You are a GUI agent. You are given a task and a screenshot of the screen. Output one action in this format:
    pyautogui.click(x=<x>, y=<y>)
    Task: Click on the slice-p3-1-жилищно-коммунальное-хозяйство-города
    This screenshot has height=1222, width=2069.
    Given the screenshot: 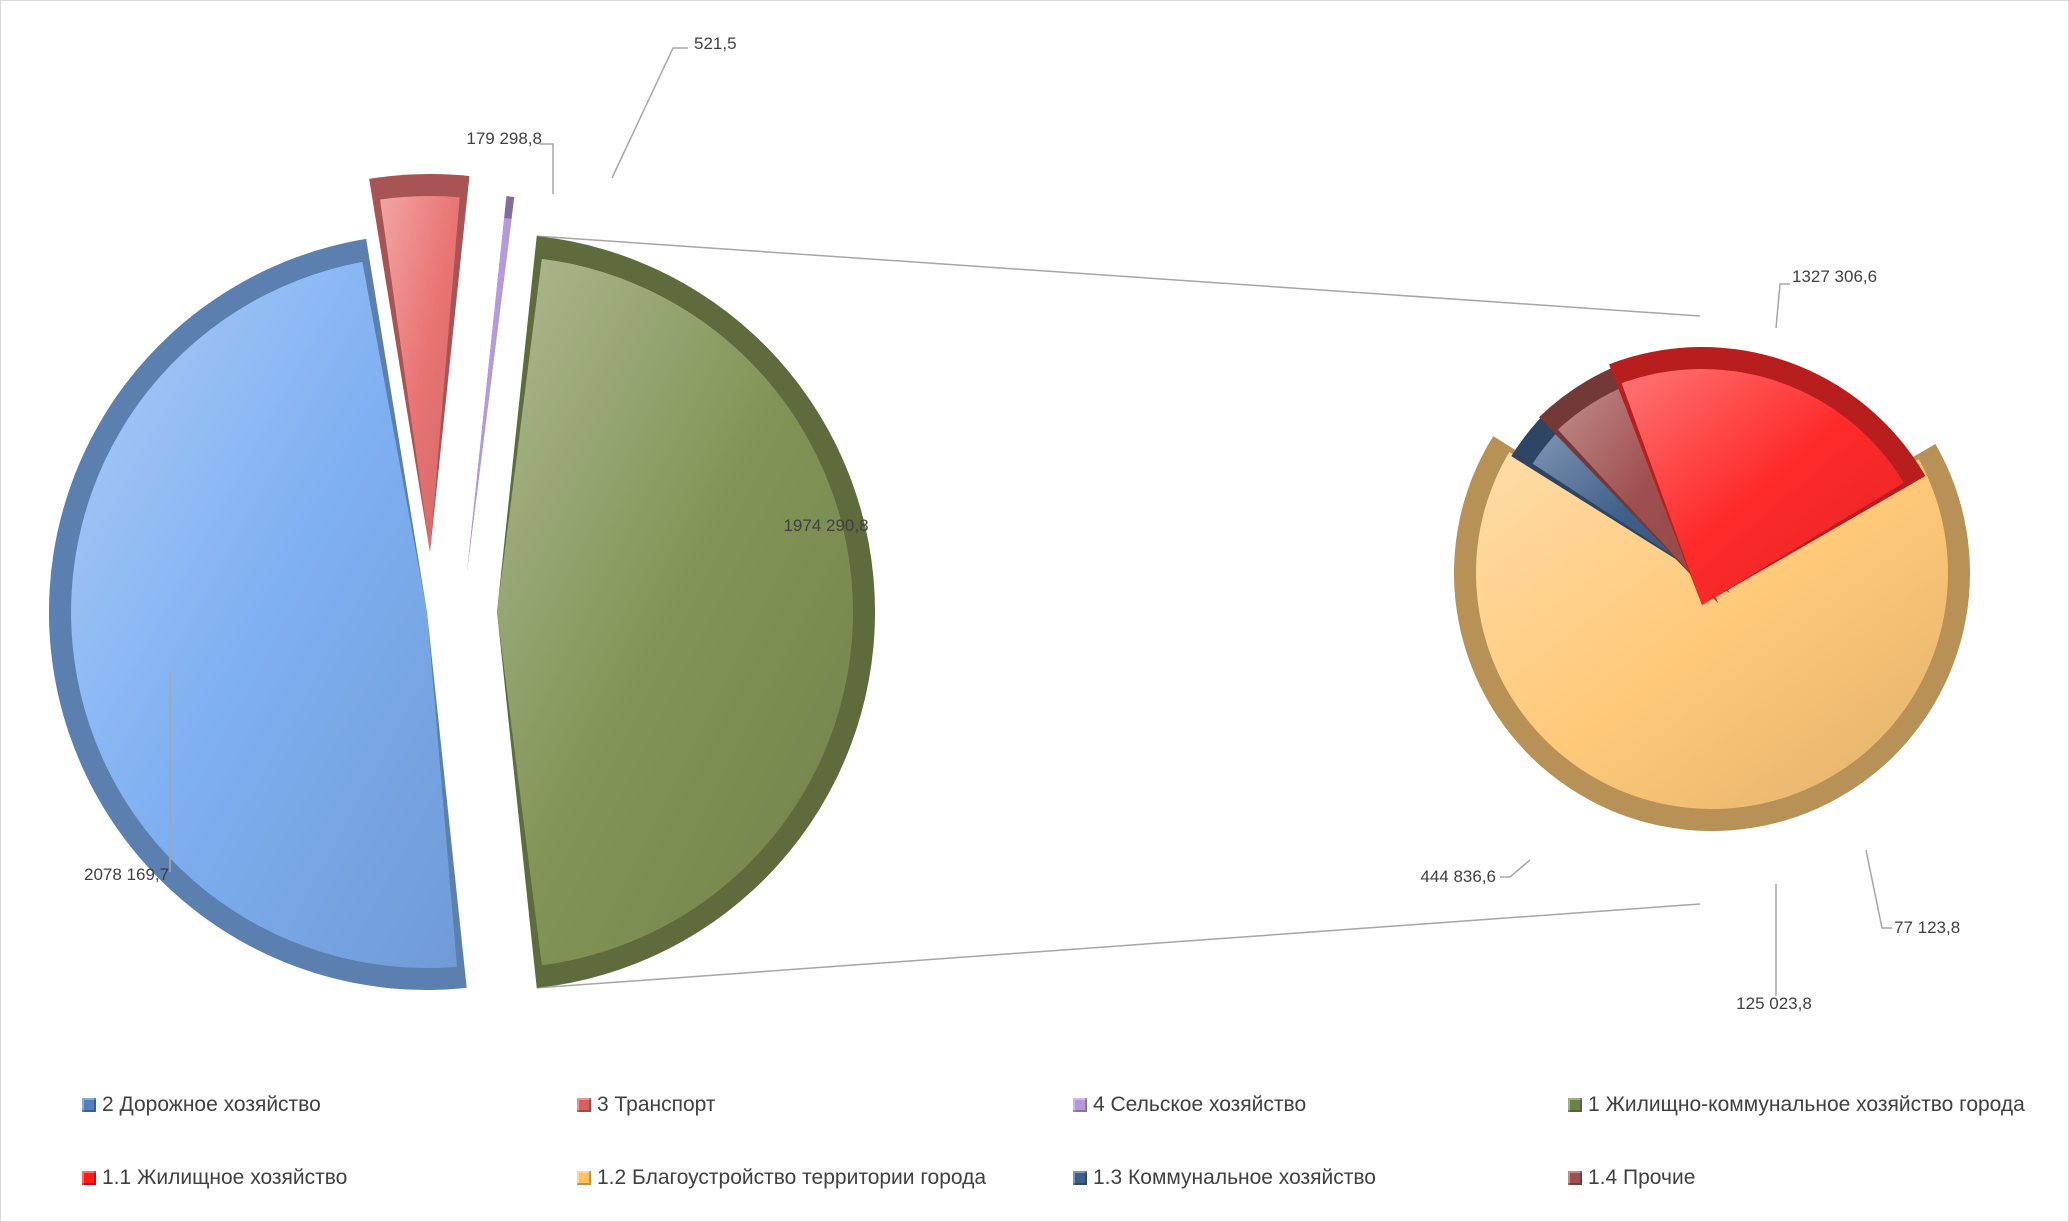 What is the action you would take?
    pyautogui.click(x=686, y=612)
    